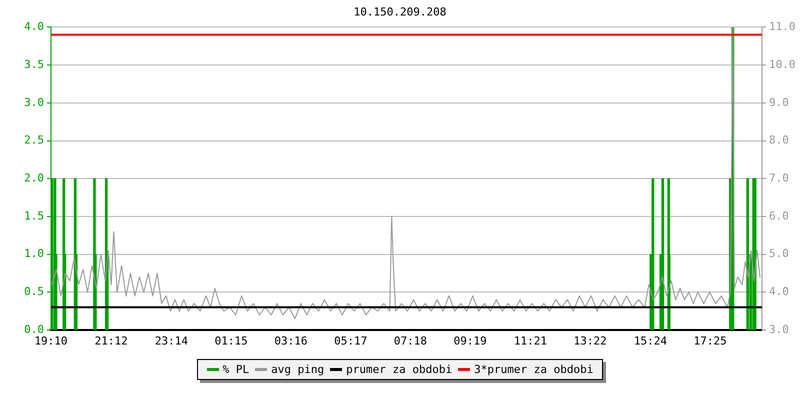 This screenshot has height=400, width=800. What do you see at coordinates (779, 140) in the screenshot?
I see `y2-tick-label: 8.0` at bounding box center [779, 140].